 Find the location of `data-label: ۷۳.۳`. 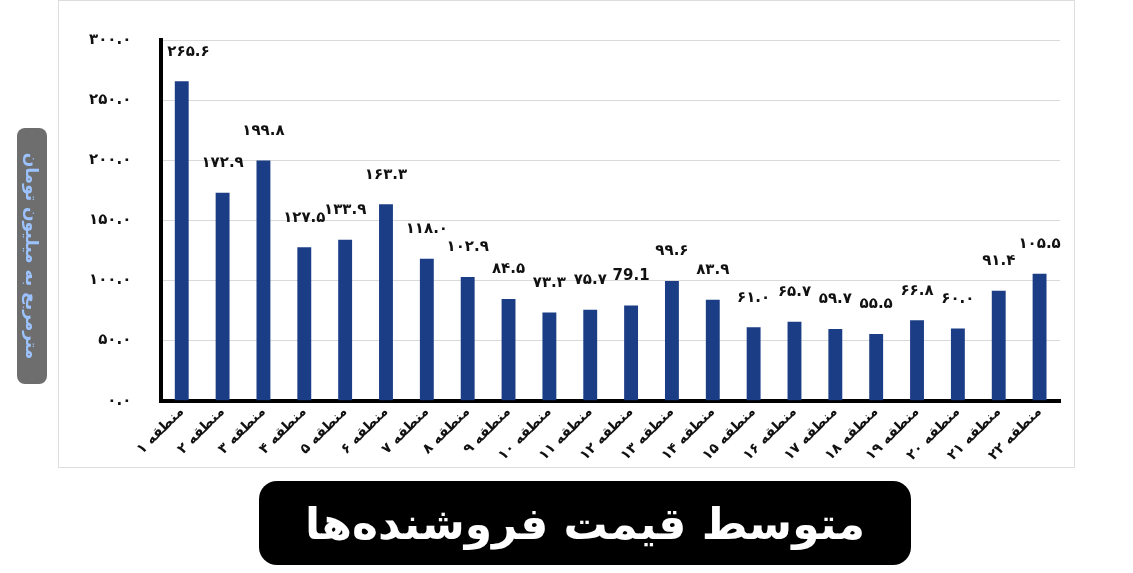

data-label: ۷۳.۳ is located at coordinates (549, 281).